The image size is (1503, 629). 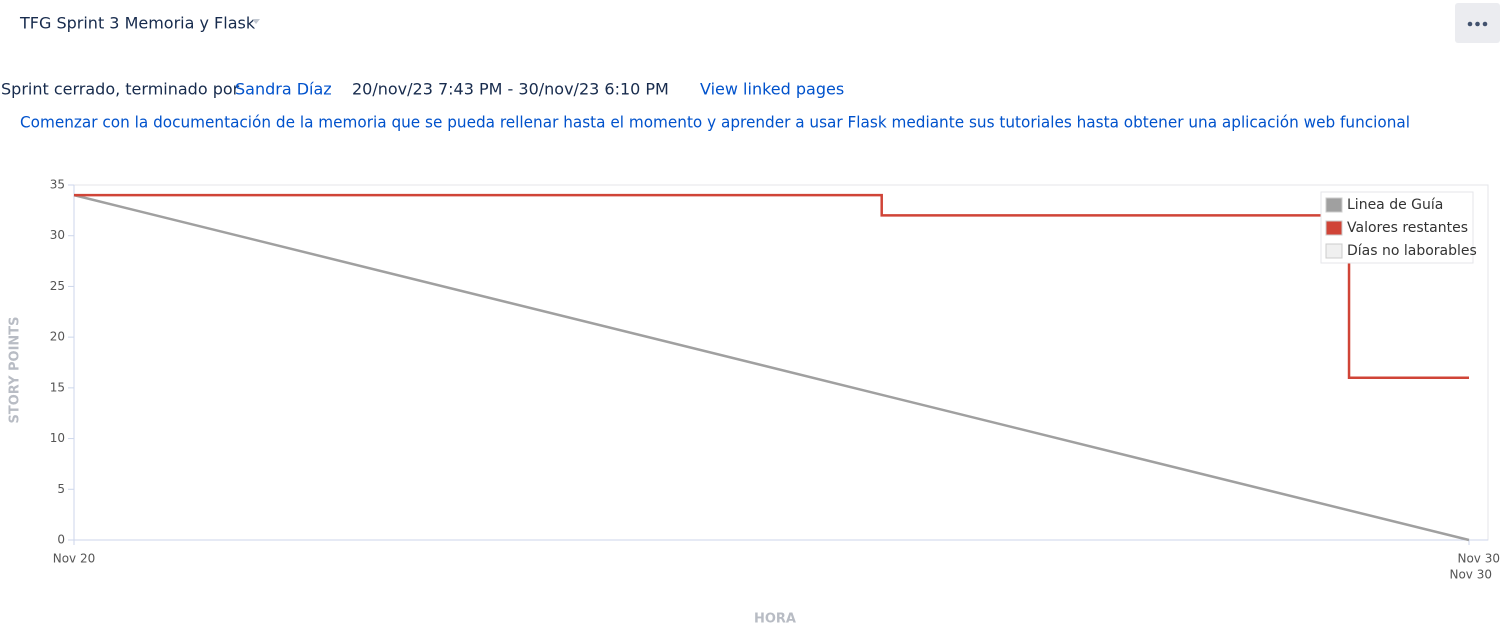 I want to click on more-icon, so click(x=1477, y=24).